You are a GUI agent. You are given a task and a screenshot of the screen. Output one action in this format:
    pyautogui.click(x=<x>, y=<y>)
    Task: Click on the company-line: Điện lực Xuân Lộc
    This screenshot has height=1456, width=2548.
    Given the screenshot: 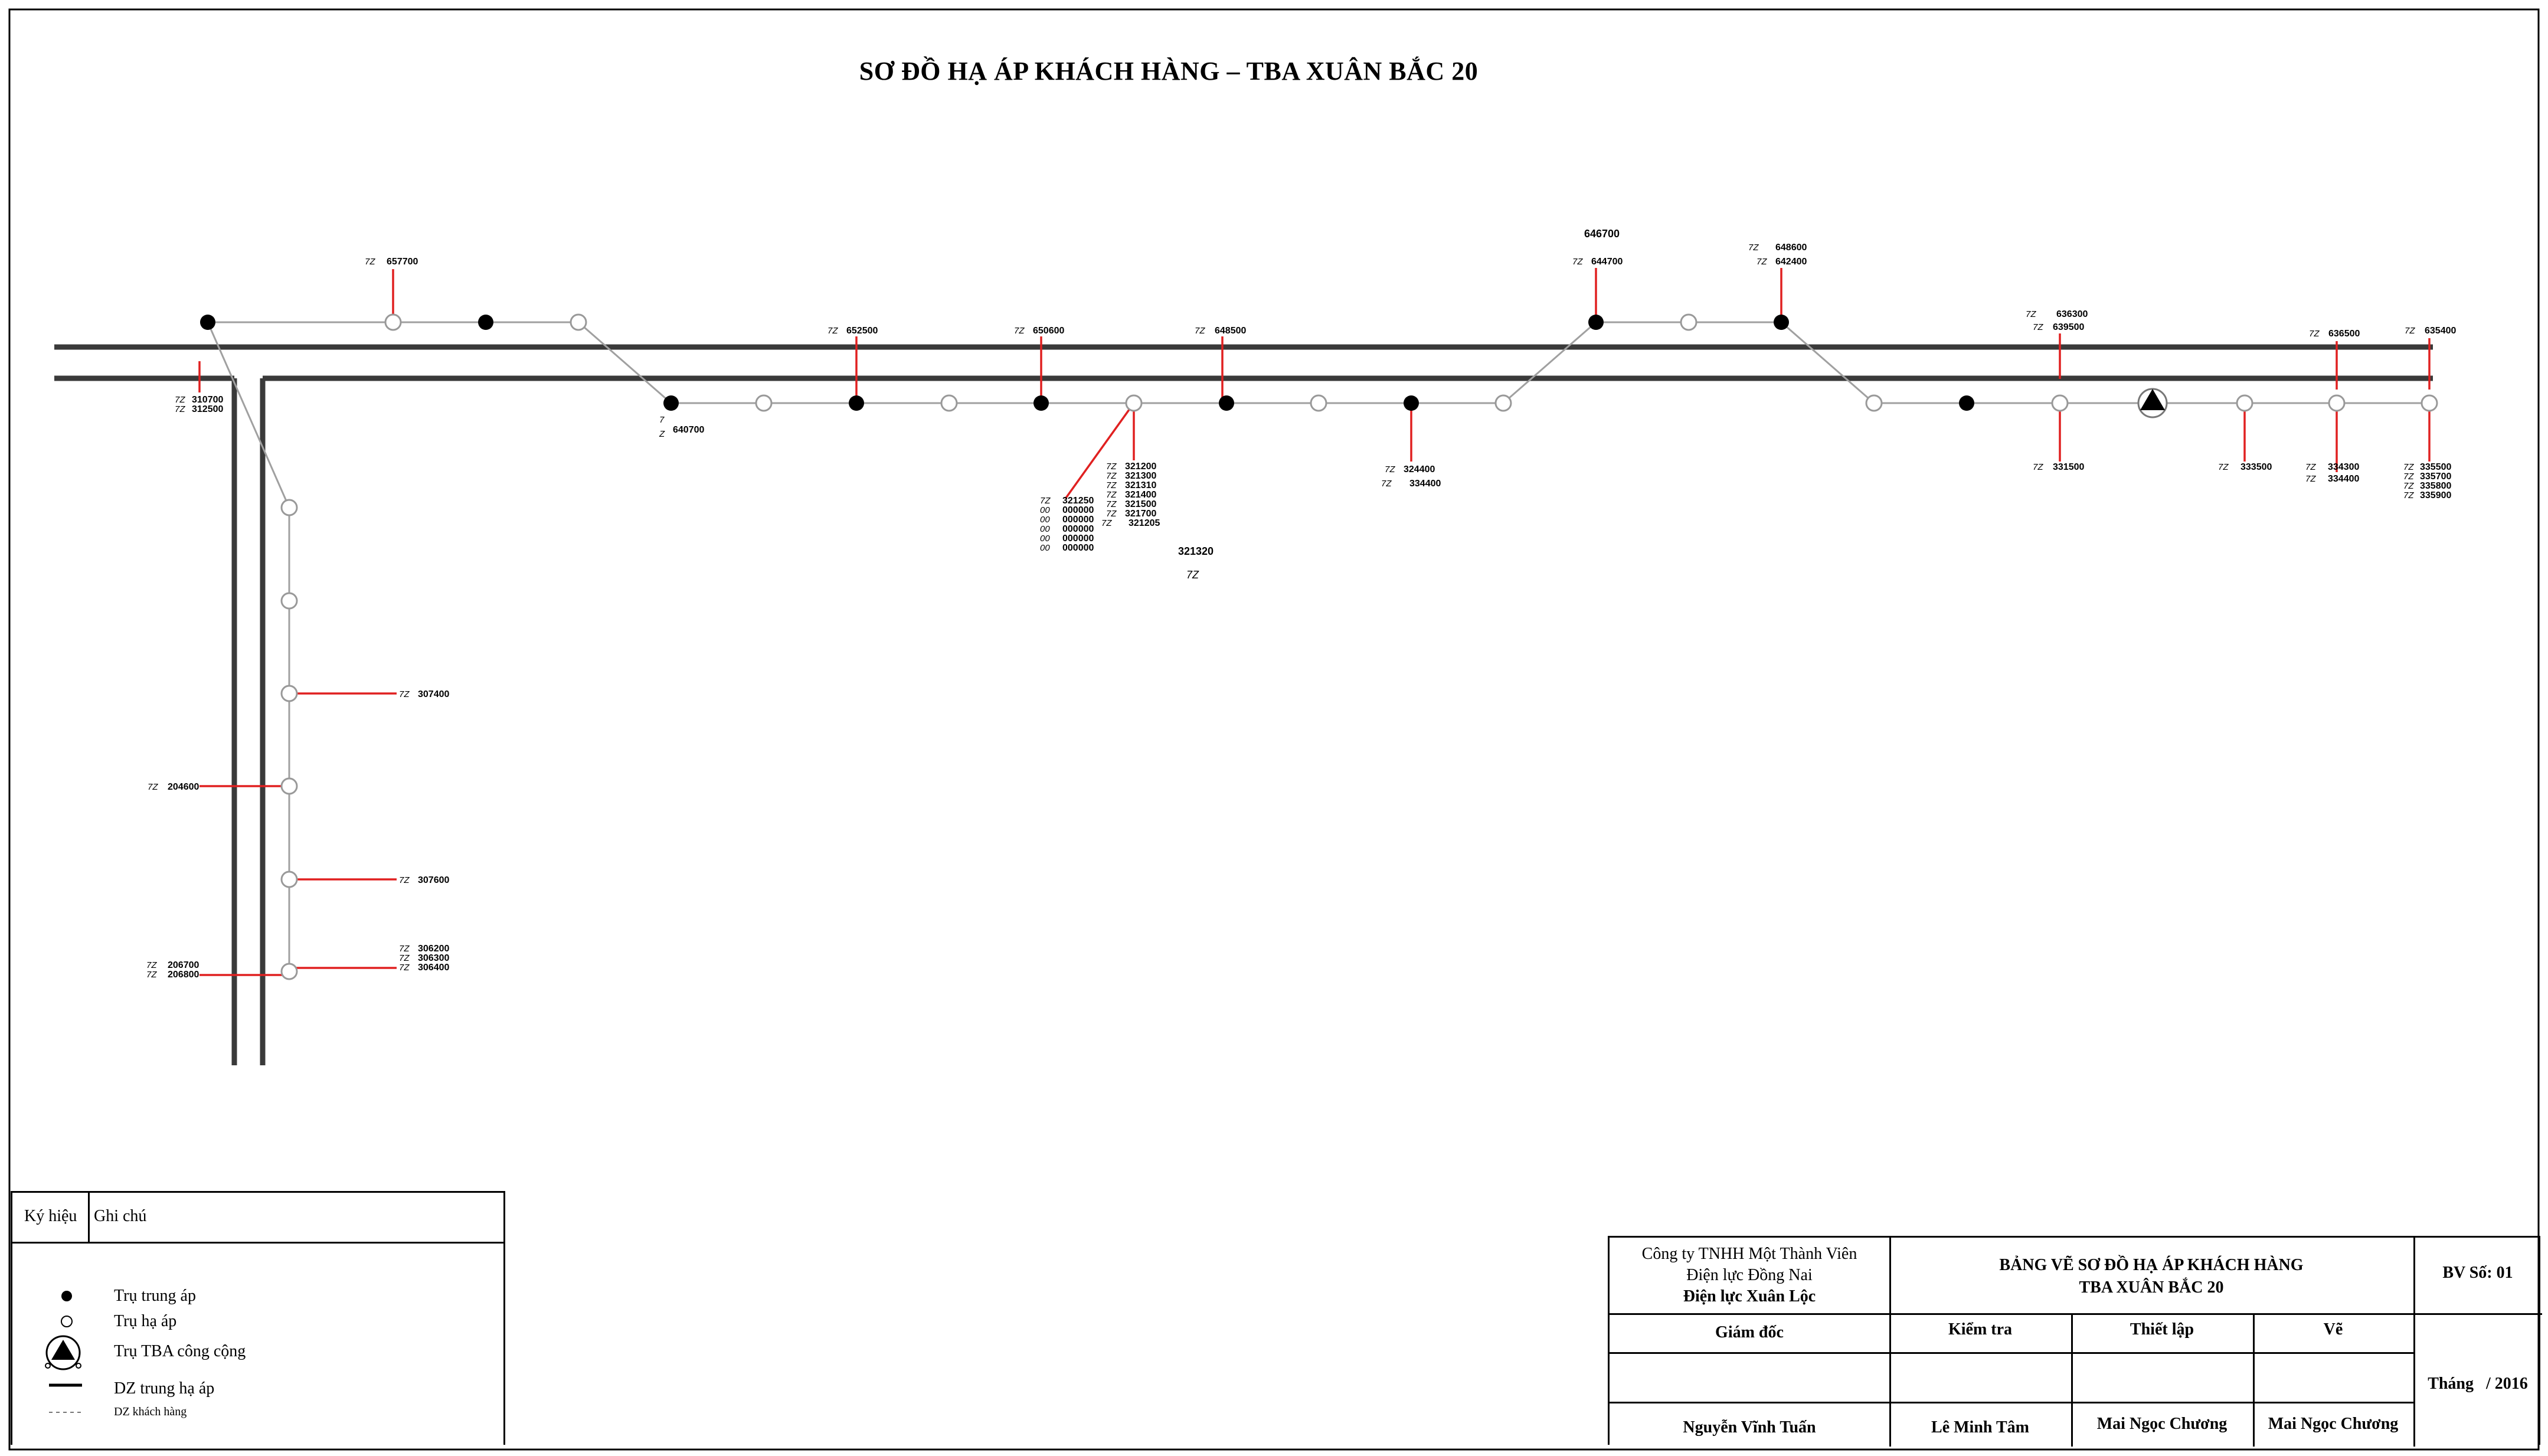 What is the action you would take?
    pyautogui.click(x=1749, y=1296)
    